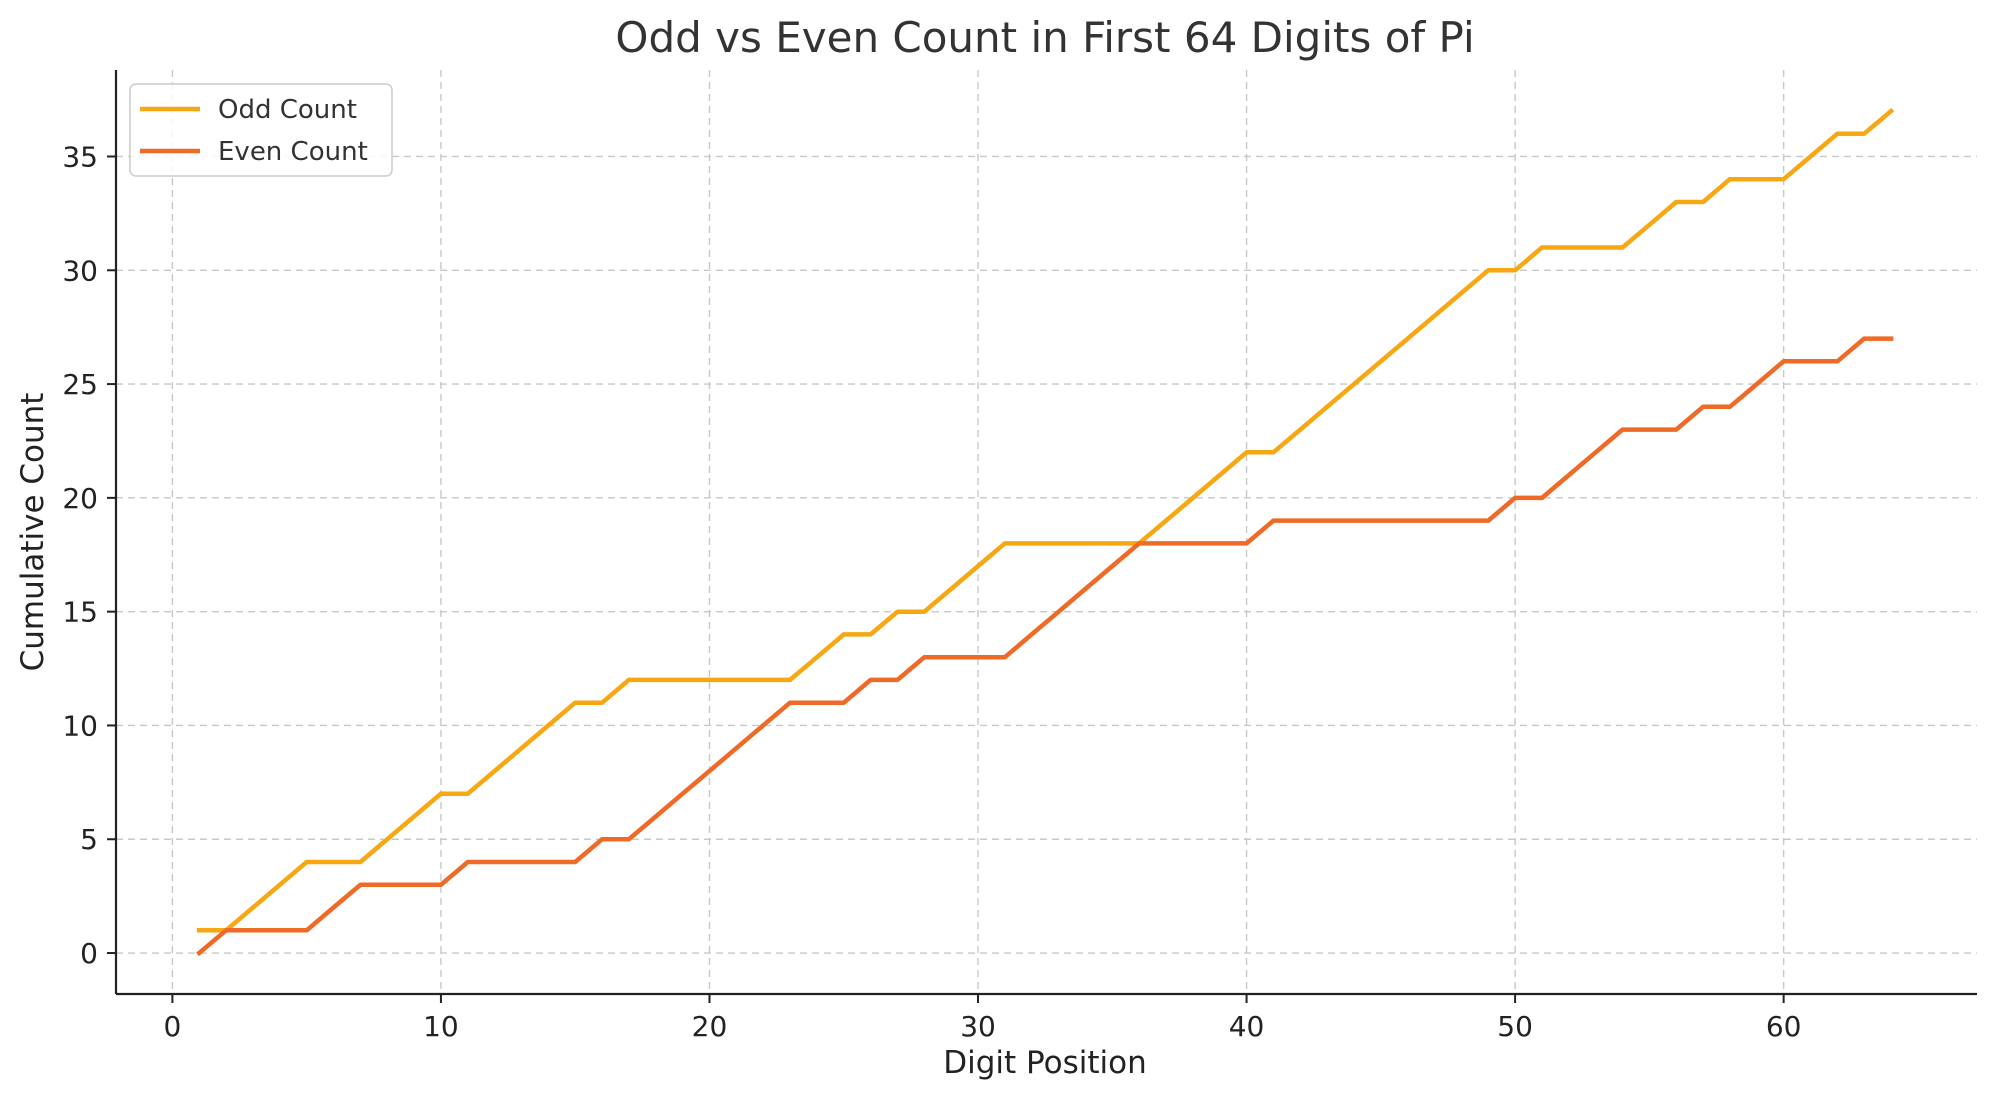  I want to click on x-tick-label: 50, so click(1515, 1026).